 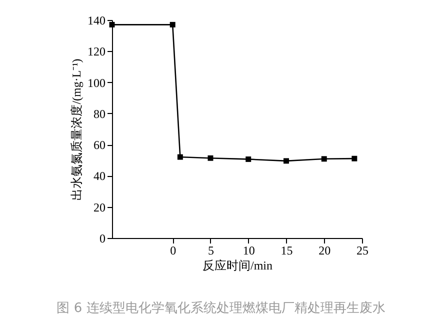 What do you see at coordinates (100, 176) in the screenshot?
I see `y-tick-label: 40` at bounding box center [100, 176].